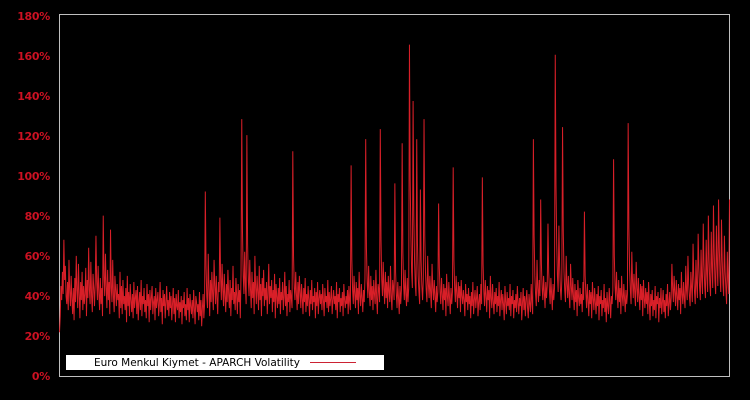  Describe the element at coordinates (33, 56) in the screenshot. I see `ytick-label-8: 160%` at that location.